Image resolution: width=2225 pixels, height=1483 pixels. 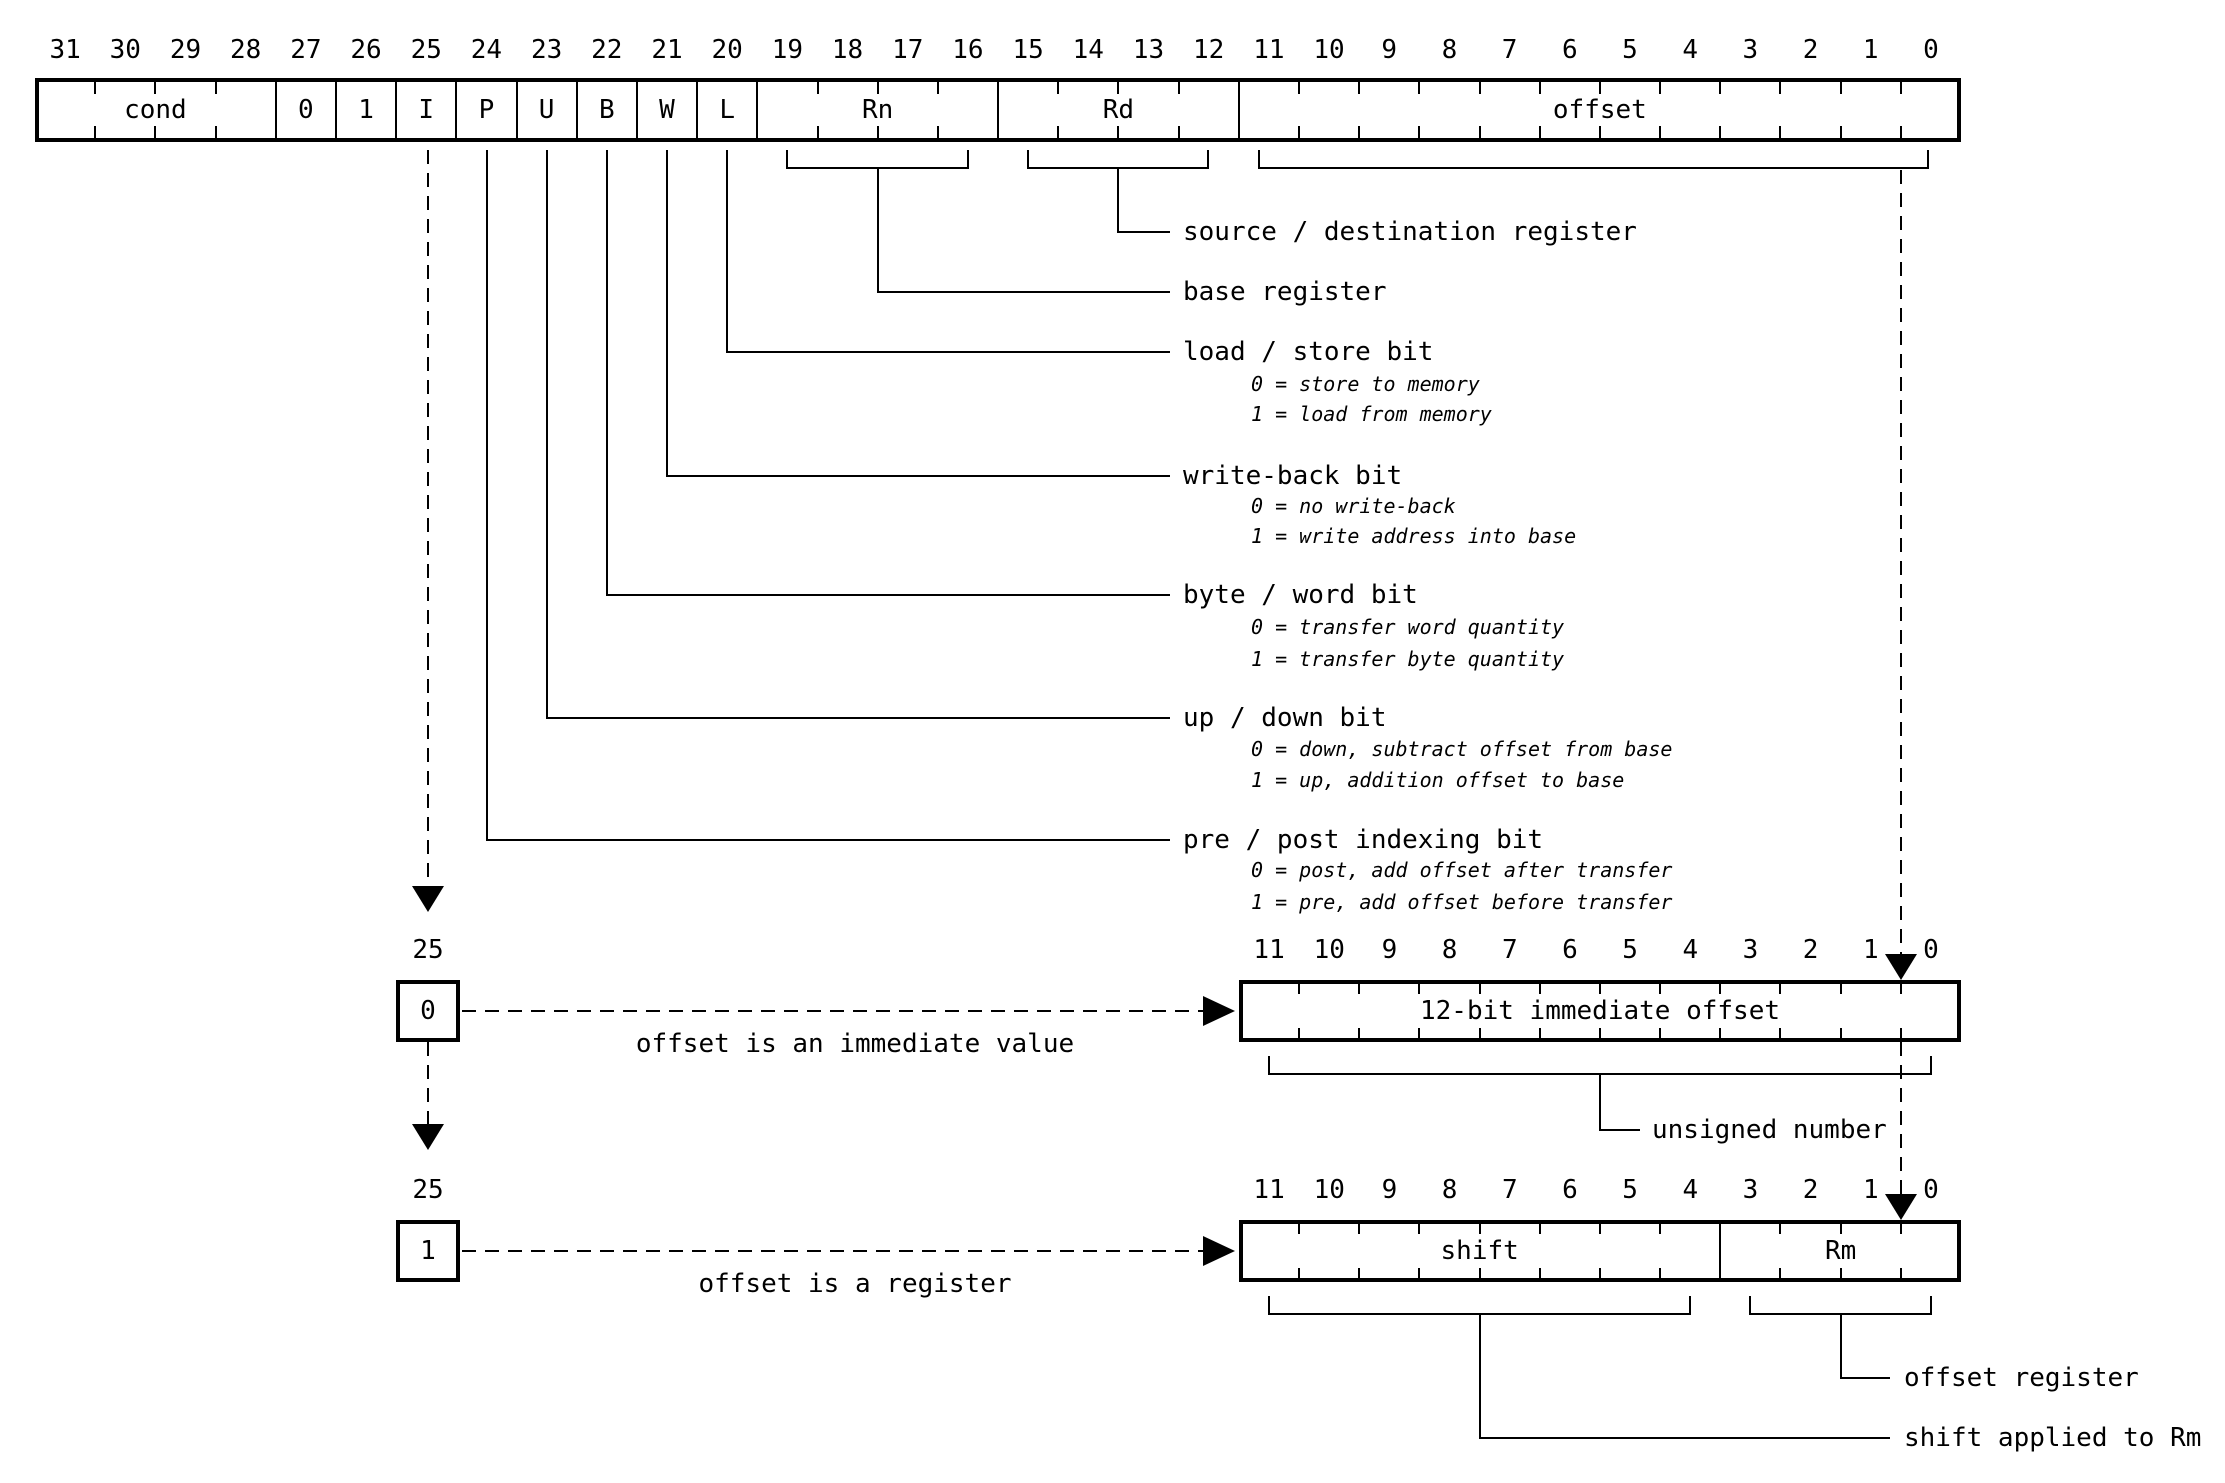 I want to click on i-bit-0-box-outline, so click(x=428, y=1011).